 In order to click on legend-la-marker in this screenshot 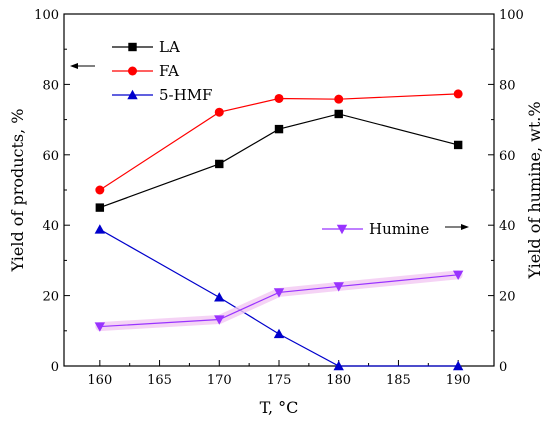, I will do `click(132, 47)`.